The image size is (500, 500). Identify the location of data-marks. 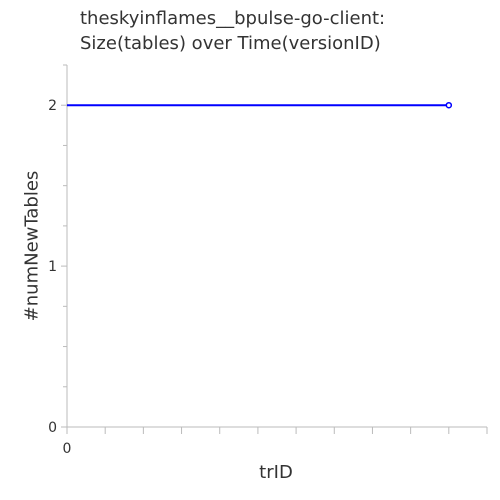
(260, 105).